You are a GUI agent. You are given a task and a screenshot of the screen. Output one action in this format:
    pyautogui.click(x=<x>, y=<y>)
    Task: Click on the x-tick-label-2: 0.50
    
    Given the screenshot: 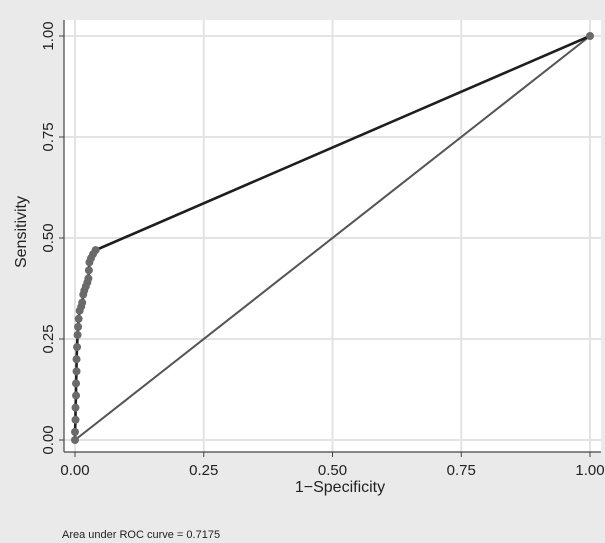 What is the action you would take?
    pyautogui.click(x=332, y=470)
    